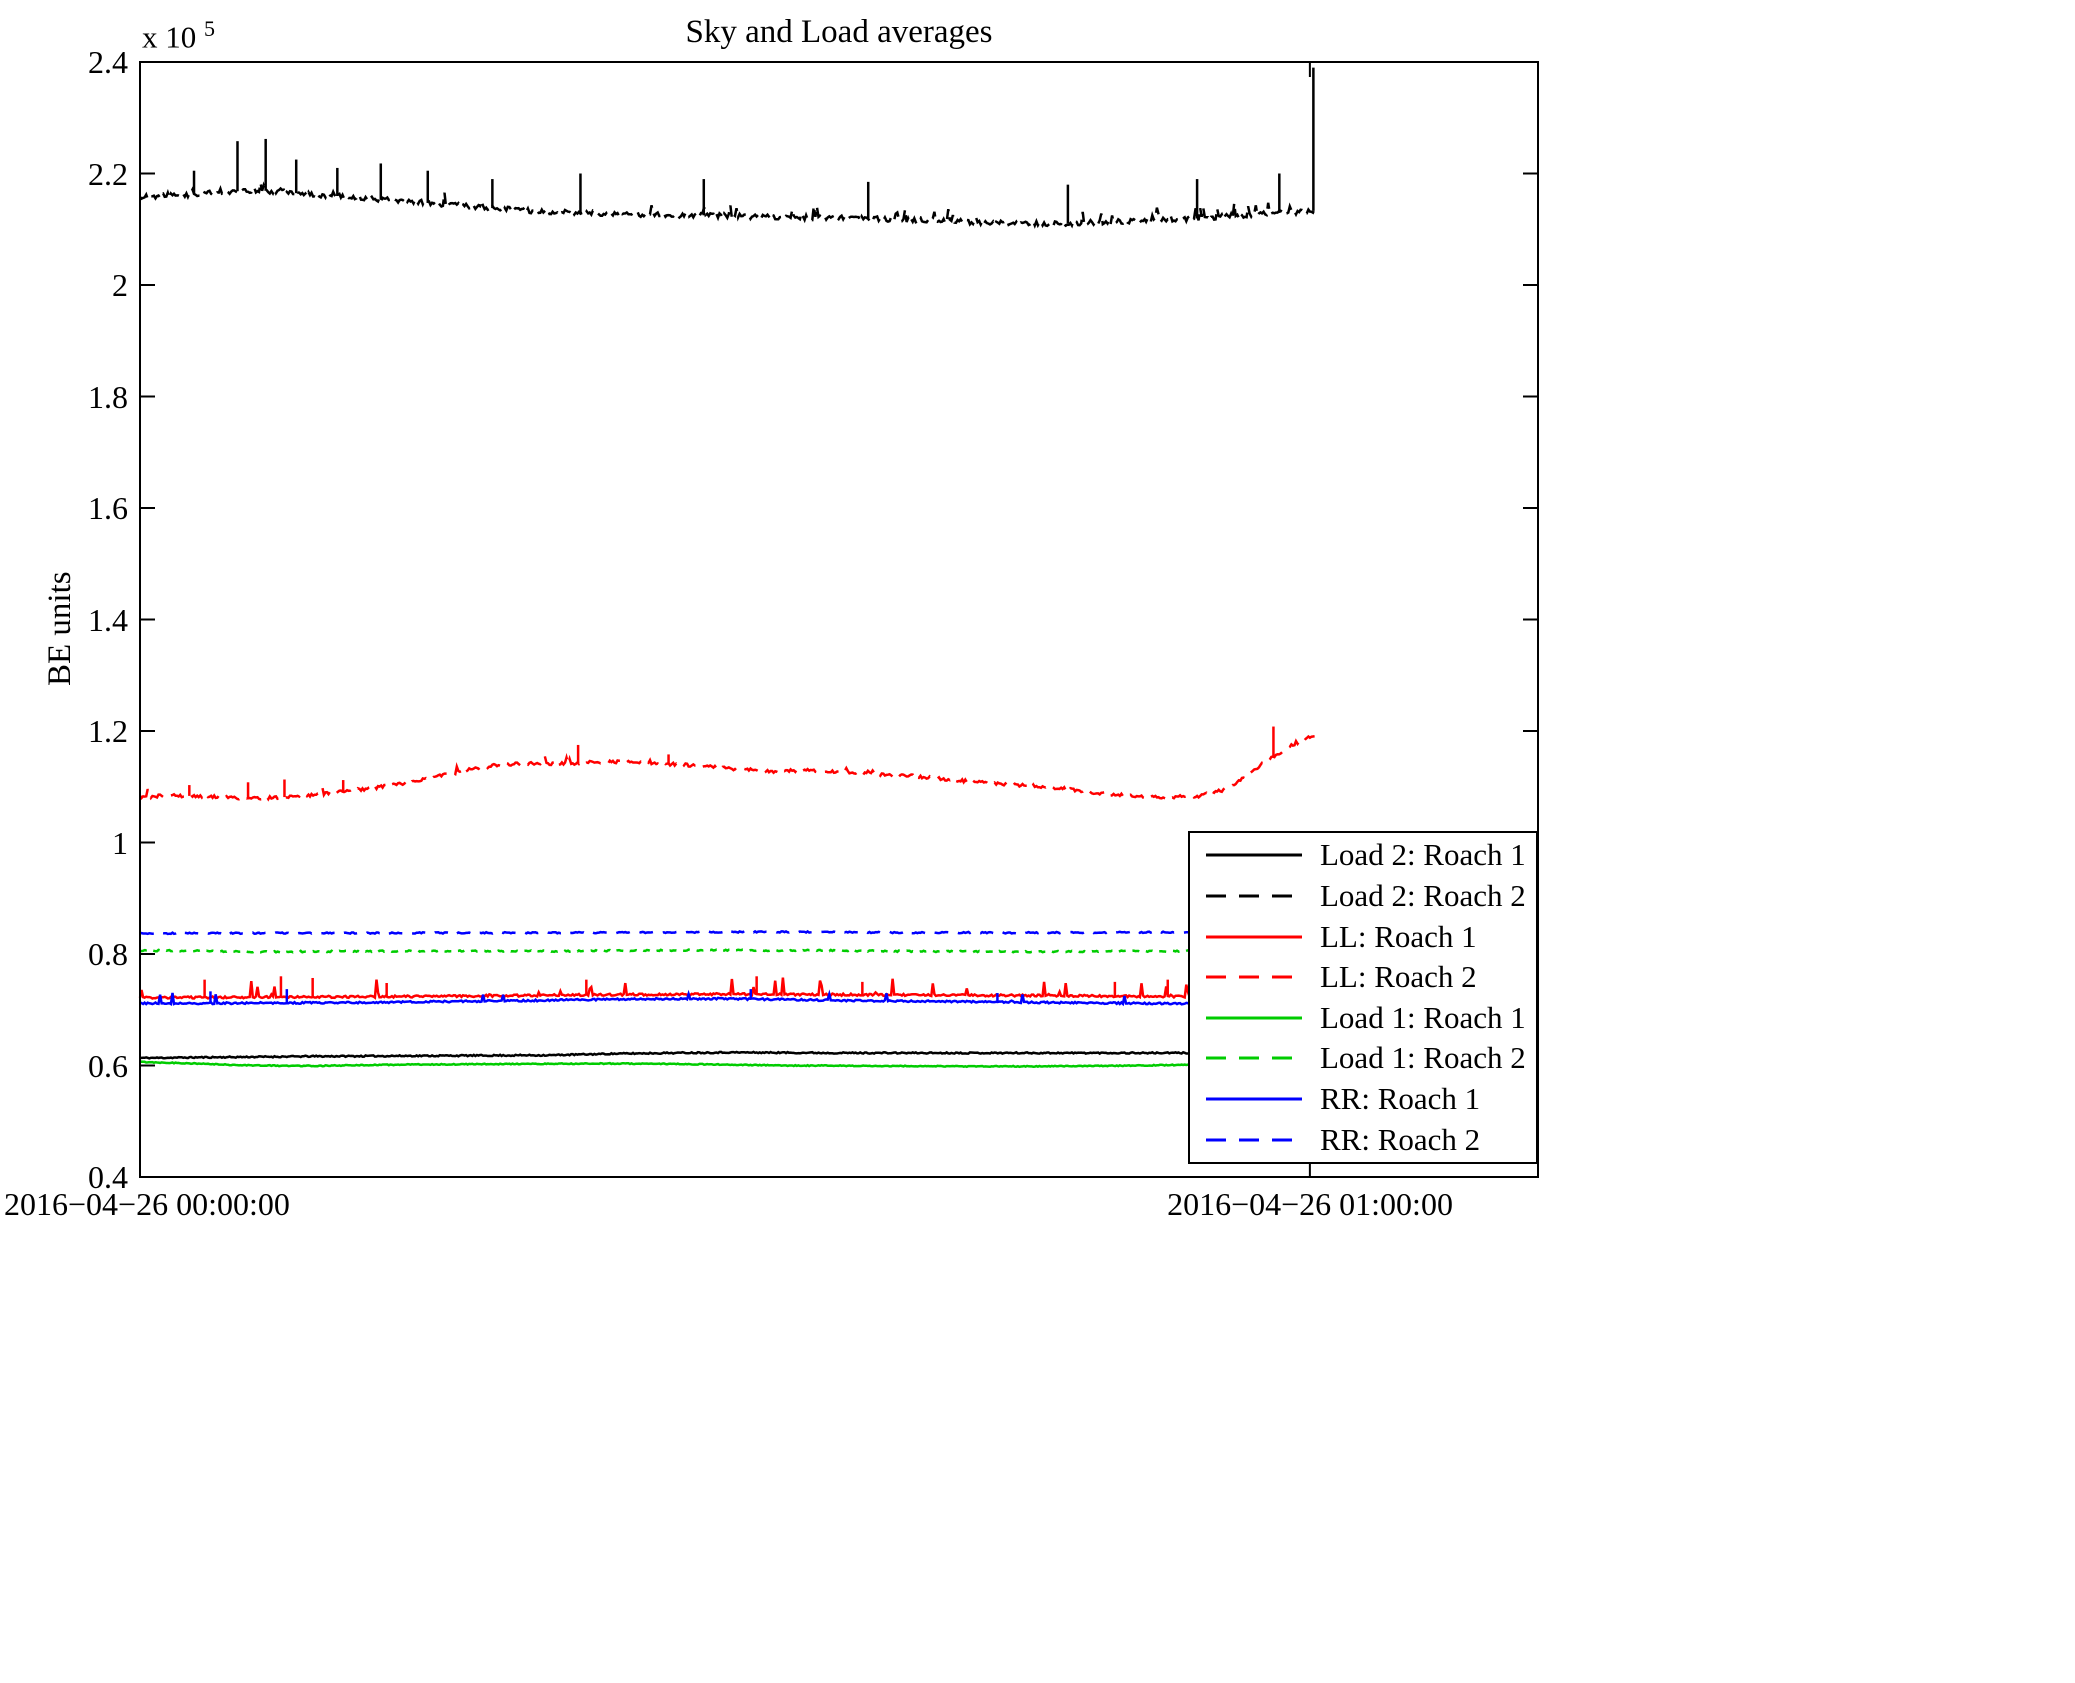  What do you see at coordinates (1400, 1099) in the screenshot?
I see `legend-entry-label: RR: Roach 1` at bounding box center [1400, 1099].